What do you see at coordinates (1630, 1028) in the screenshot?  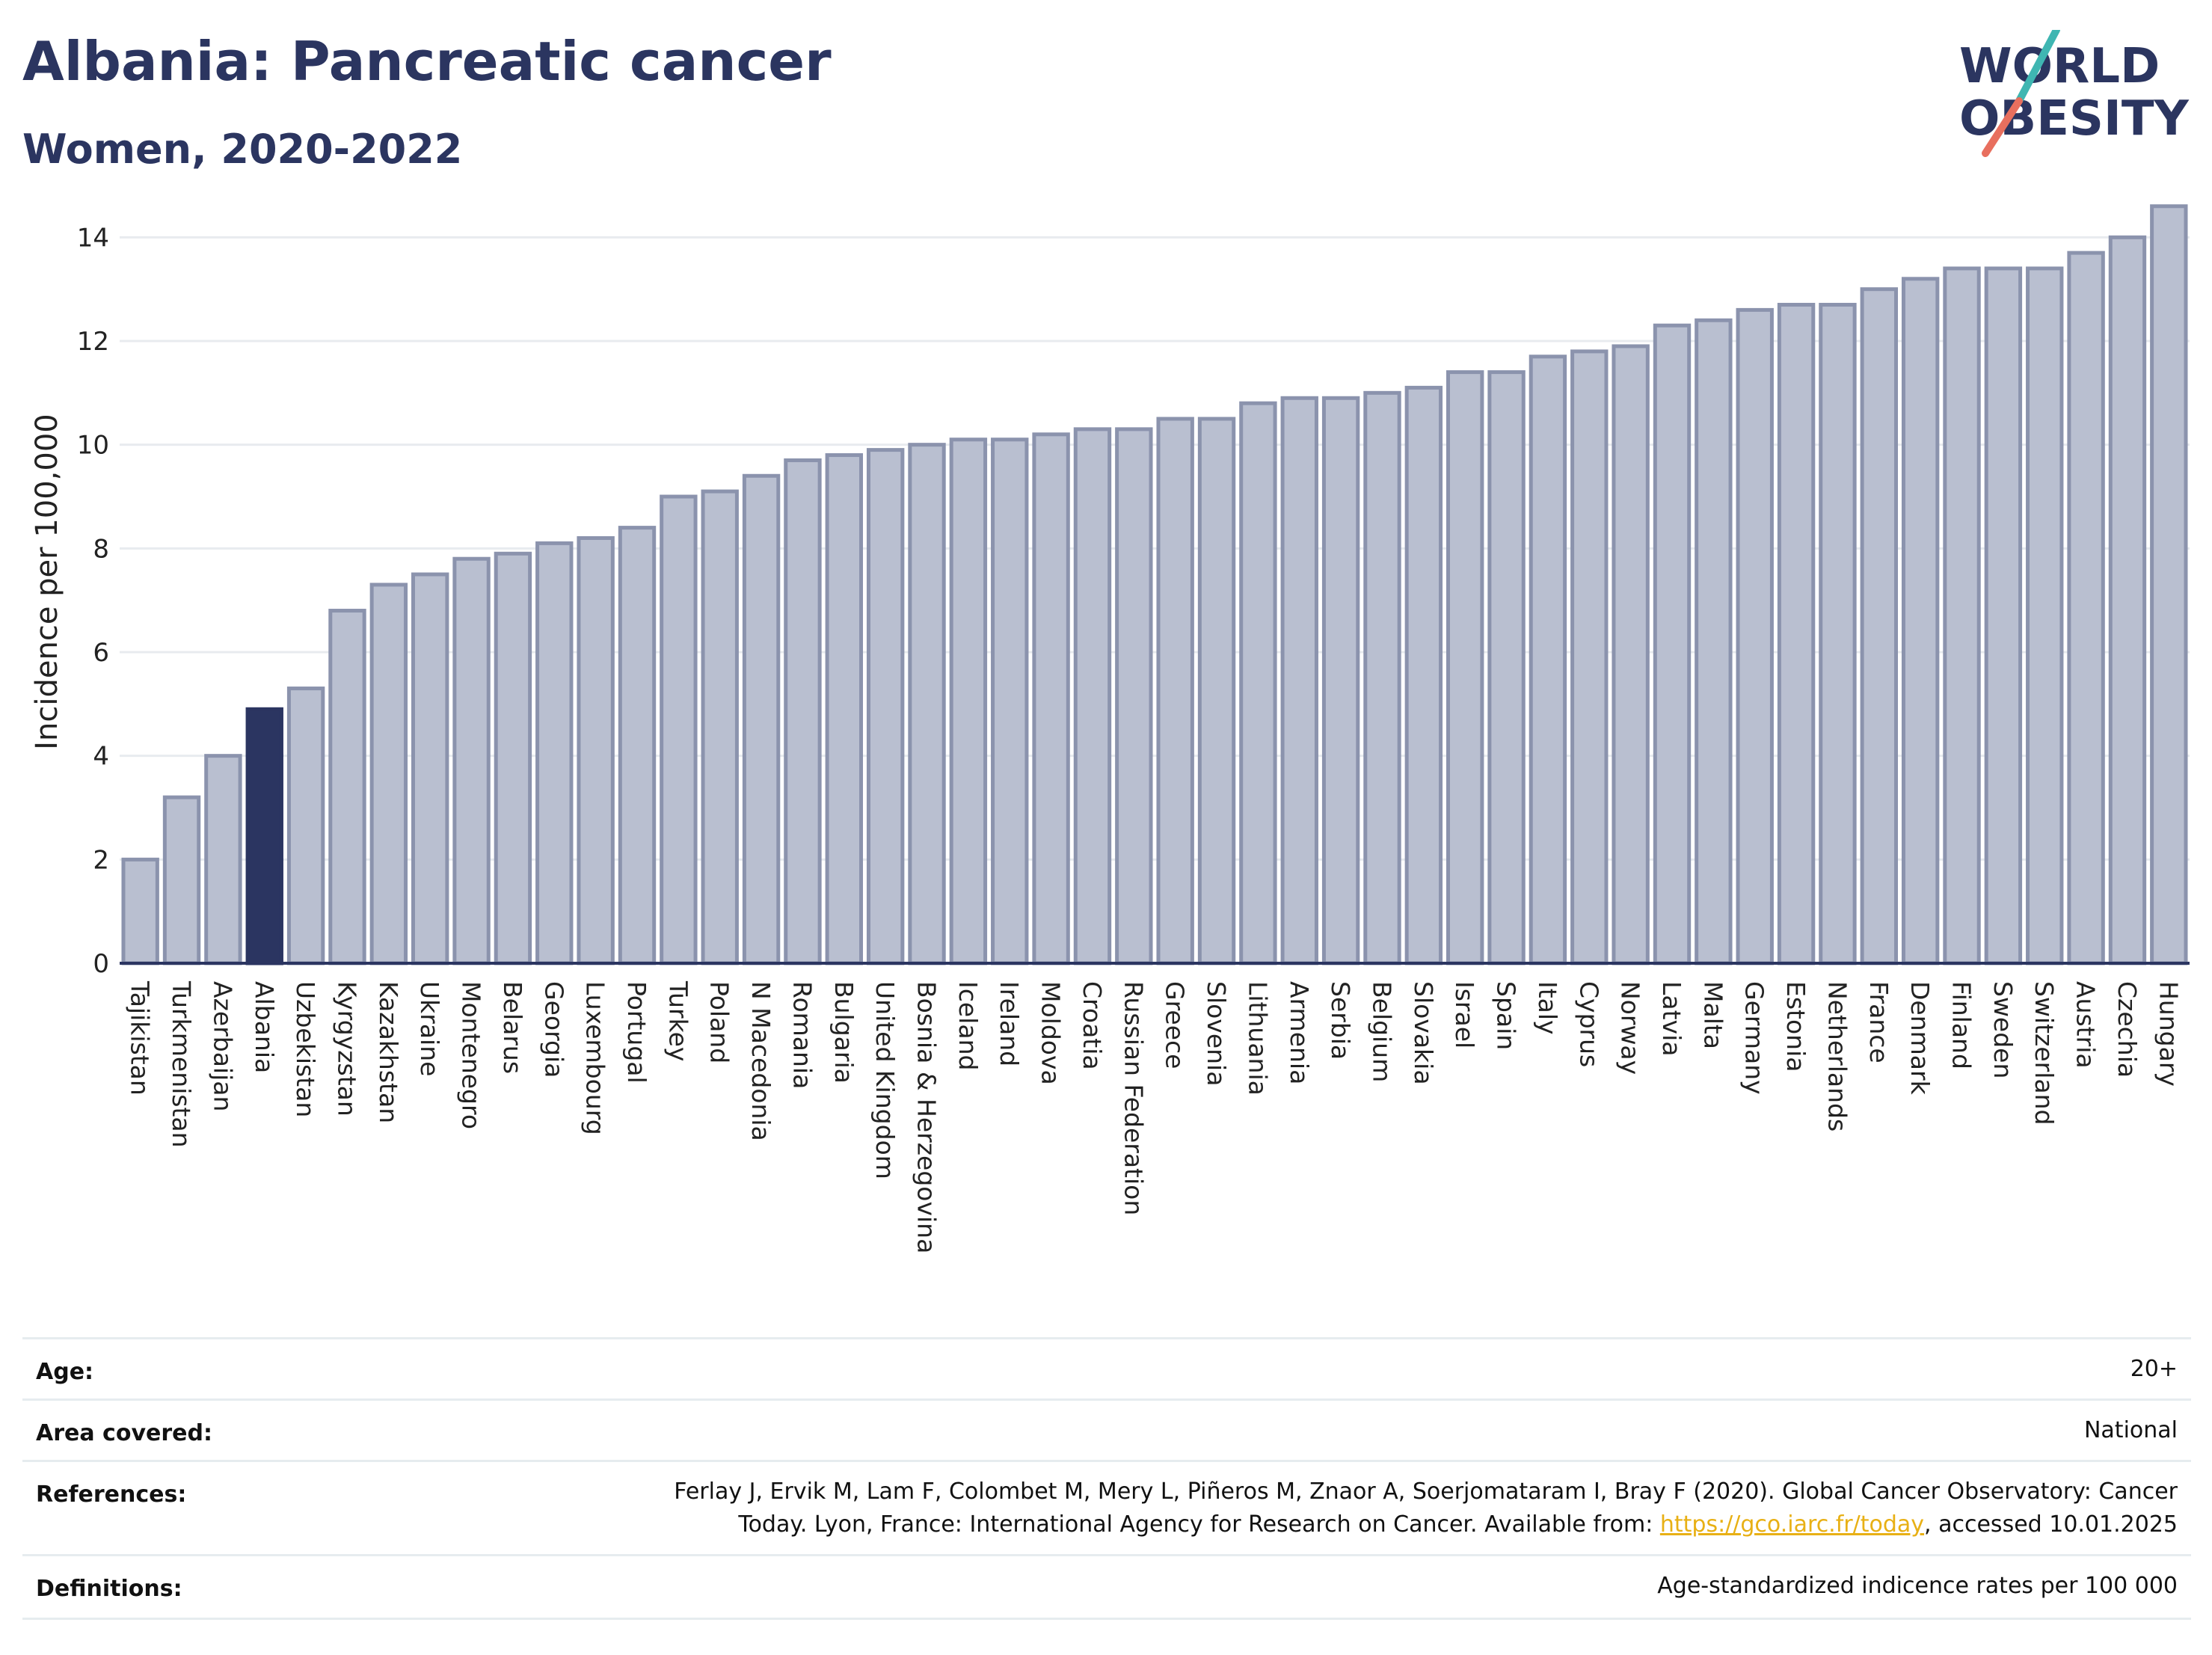 I see `x-category-label: Norway` at bounding box center [1630, 1028].